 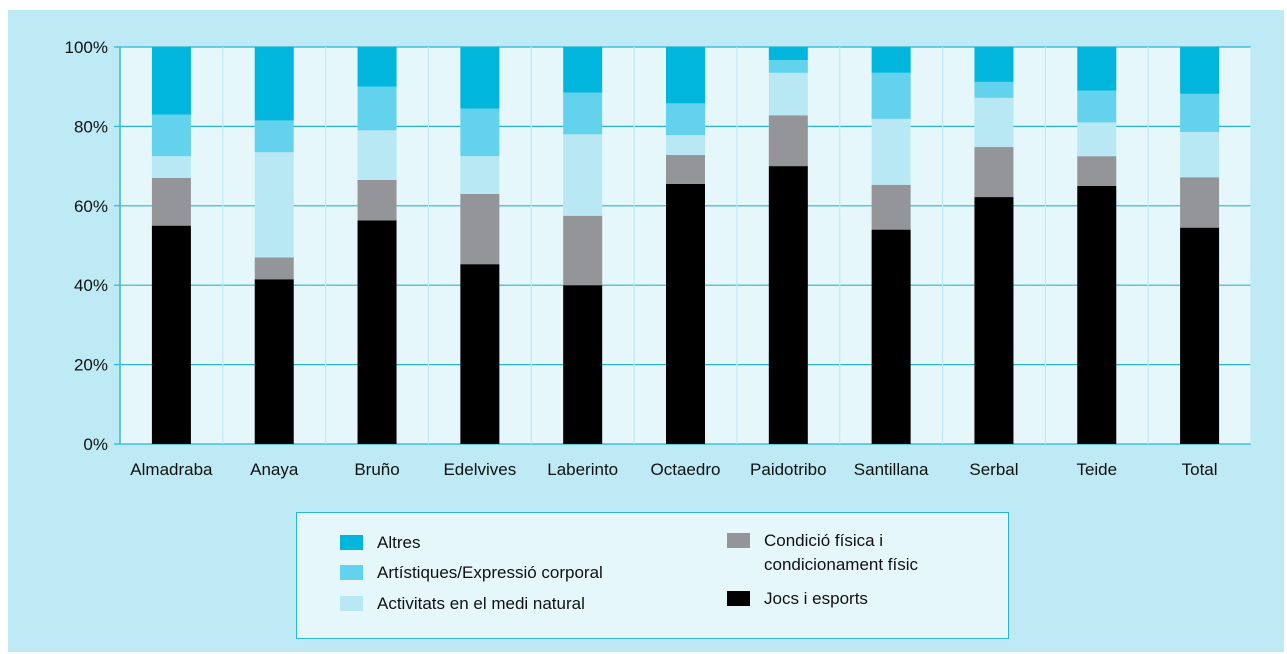 What do you see at coordinates (841, 552) in the screenshot?
I see `legend-label-condicio: Condició física i condicionament físic` at bounding box center [841, 552].